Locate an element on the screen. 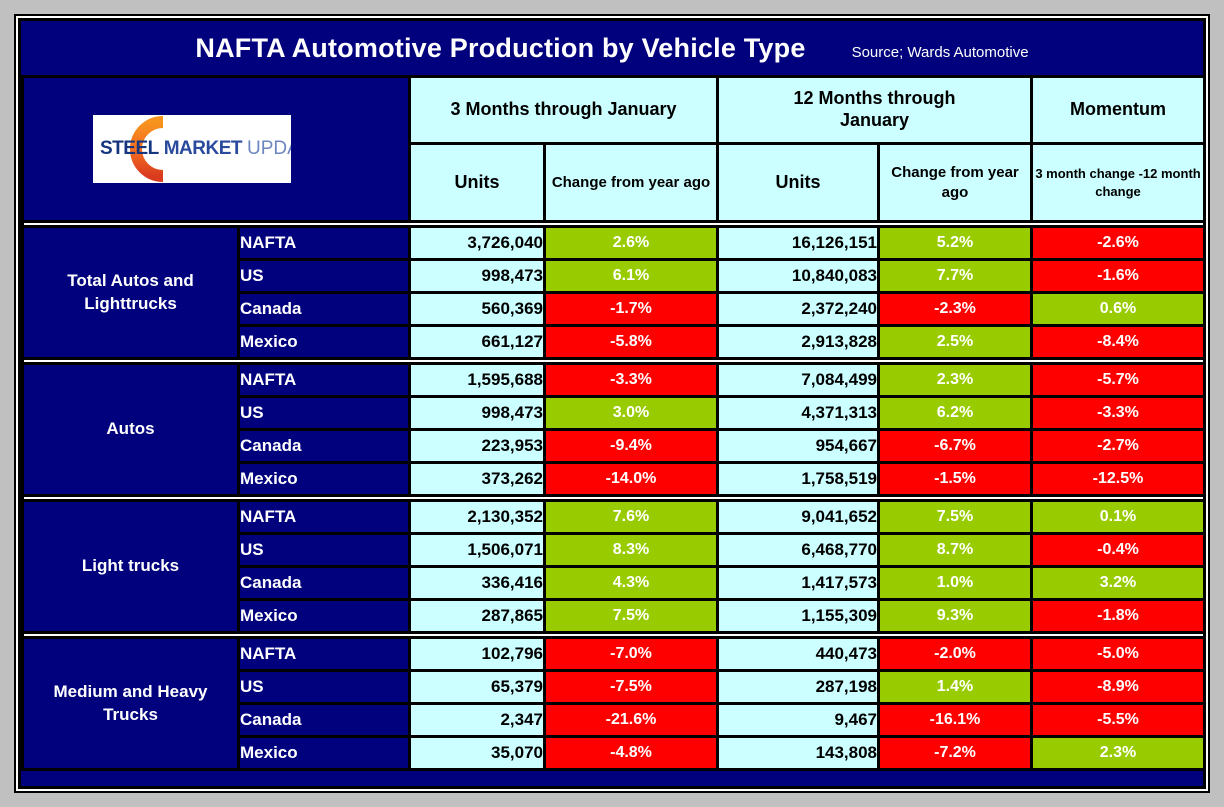 The image size is (1224, 807). units-3m-cell: 336,416 is located at coordinates (477, 583).